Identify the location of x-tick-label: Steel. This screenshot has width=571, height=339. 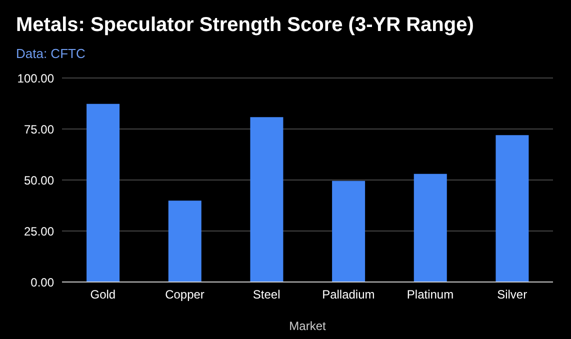
(266, 295).